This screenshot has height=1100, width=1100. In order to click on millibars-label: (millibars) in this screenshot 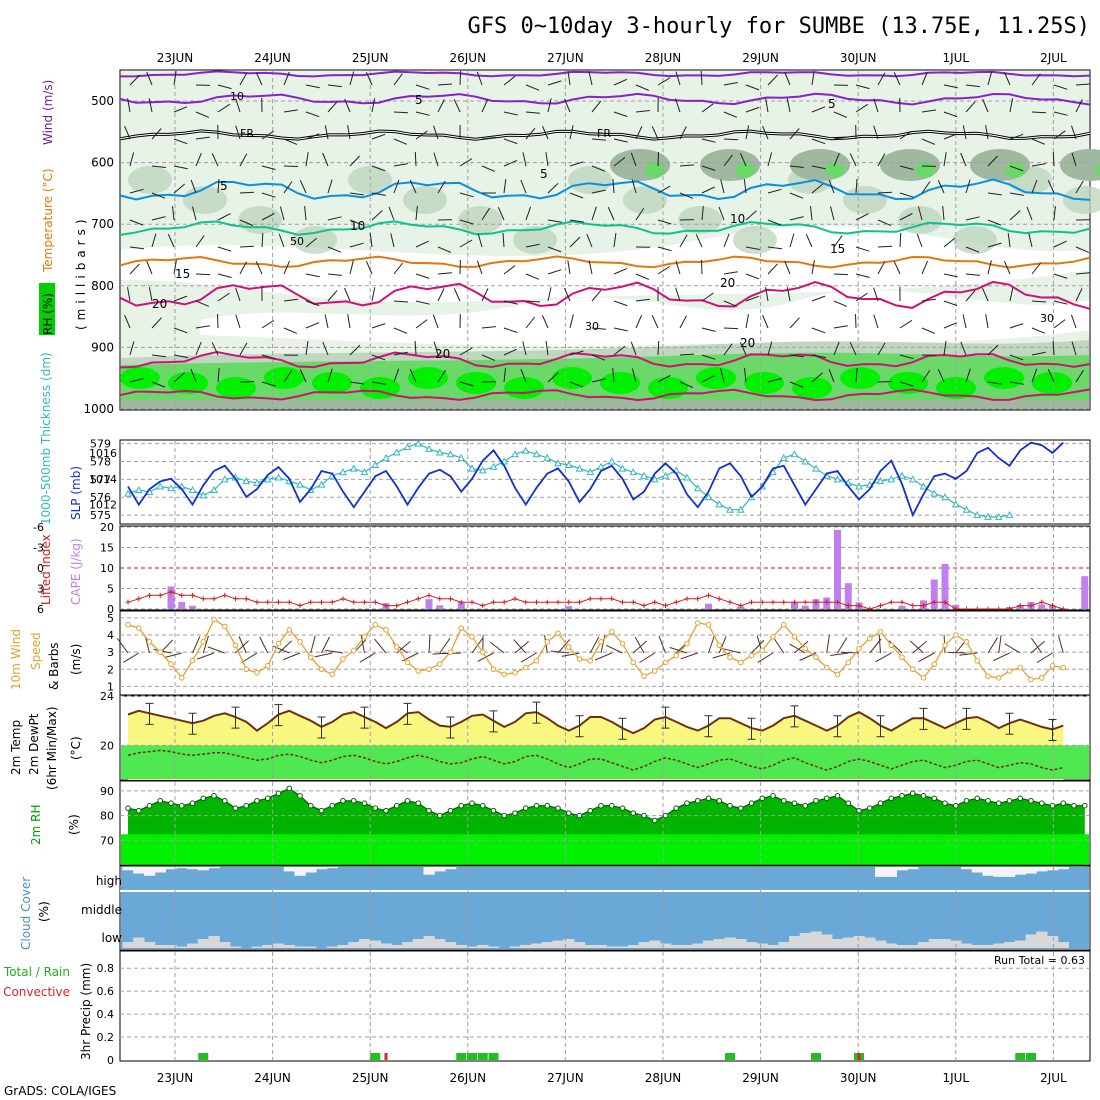, I will do `click(81, 272)`.